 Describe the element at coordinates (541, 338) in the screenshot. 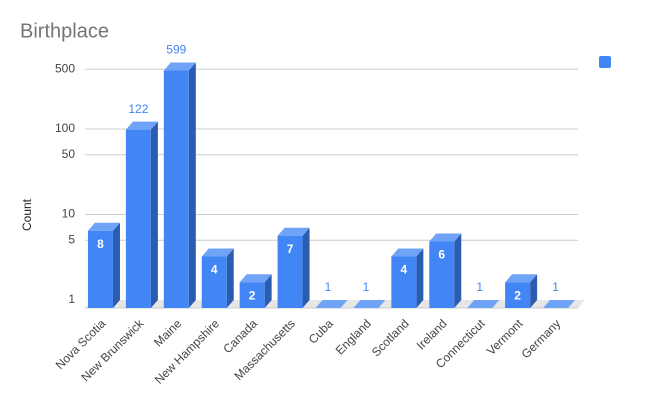

I see `x-tick-label: Germany` at that location.